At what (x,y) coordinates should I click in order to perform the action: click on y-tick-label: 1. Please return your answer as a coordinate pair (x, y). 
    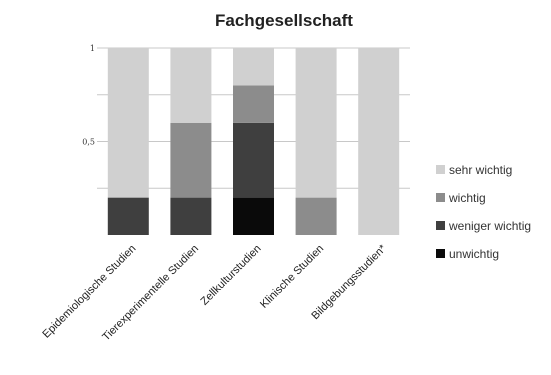
    Looking at the image, I should click on (92, 48).